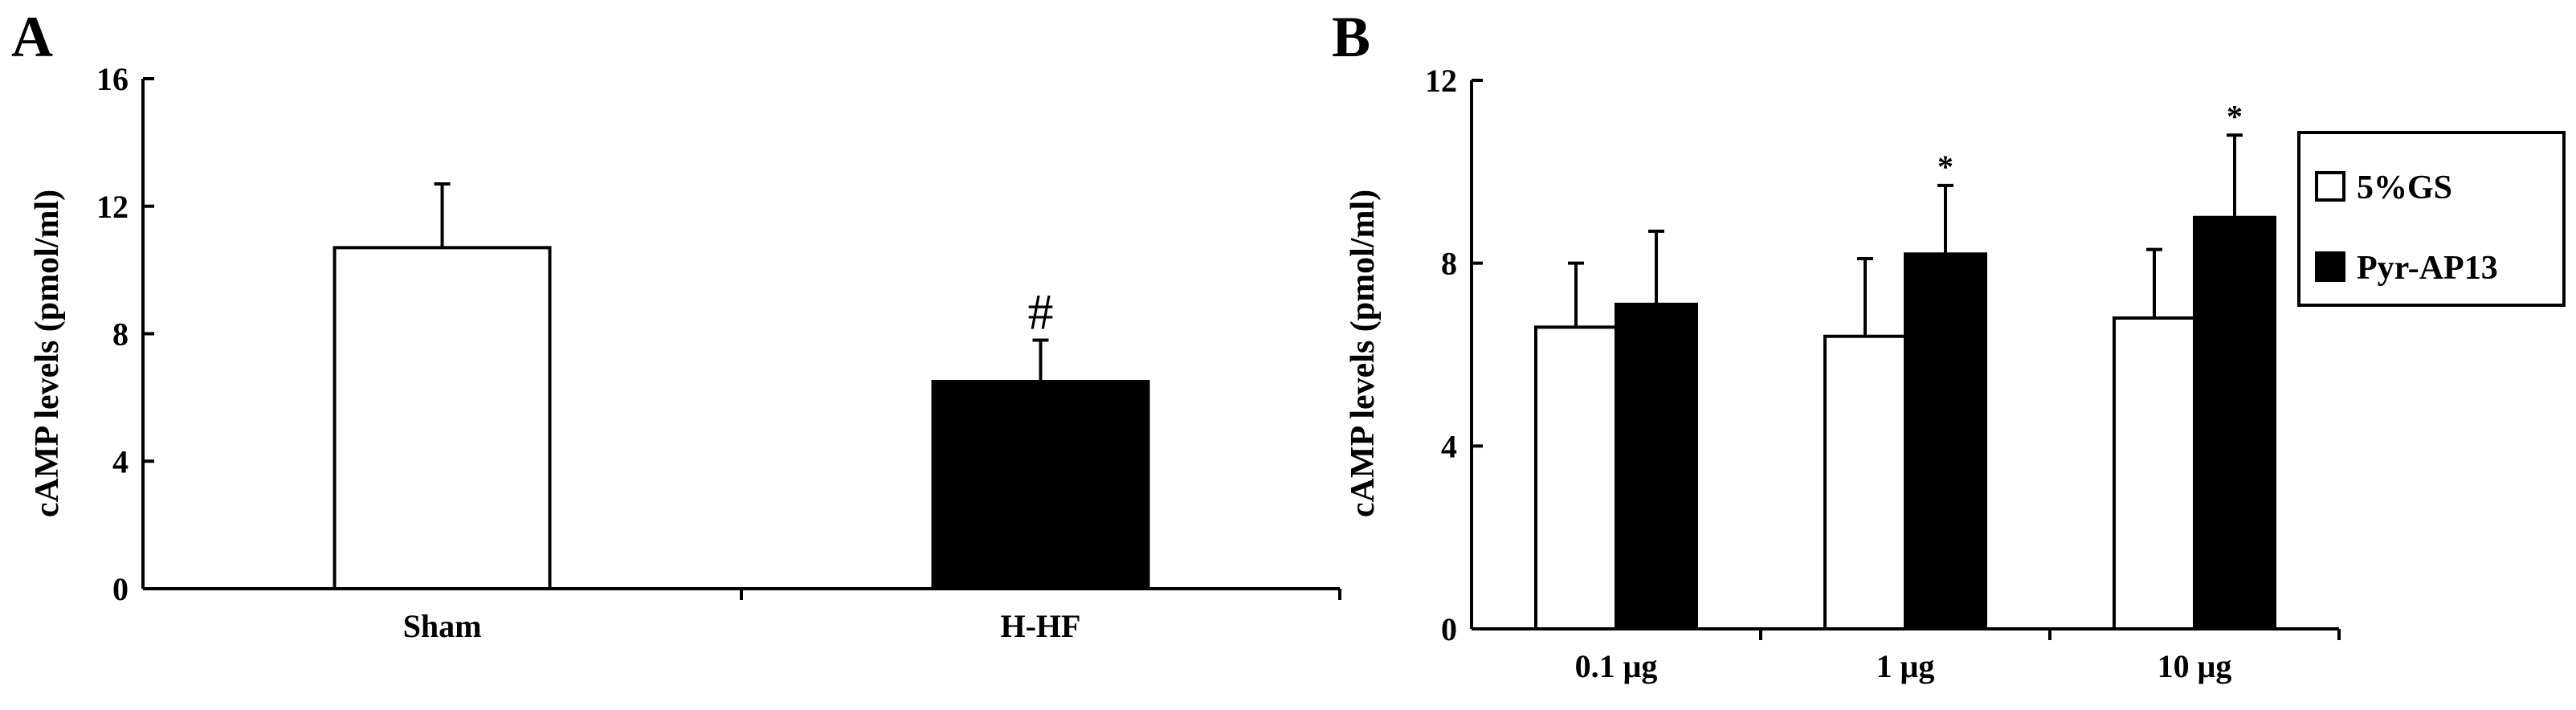 The height and width of the screenshot is (710, 2576). I want to click on x-tick-label: 1 μg, so click(1905, 666).